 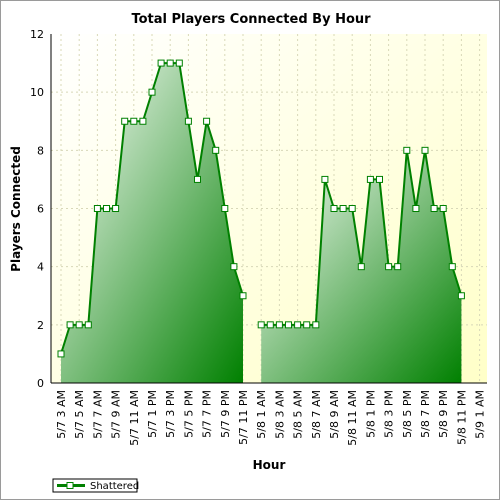 What do you see at coordinates (251, 19) in the screenshot?
I see `chart-title: Total Players Connected By Hour` at bounding box center [251, 19].